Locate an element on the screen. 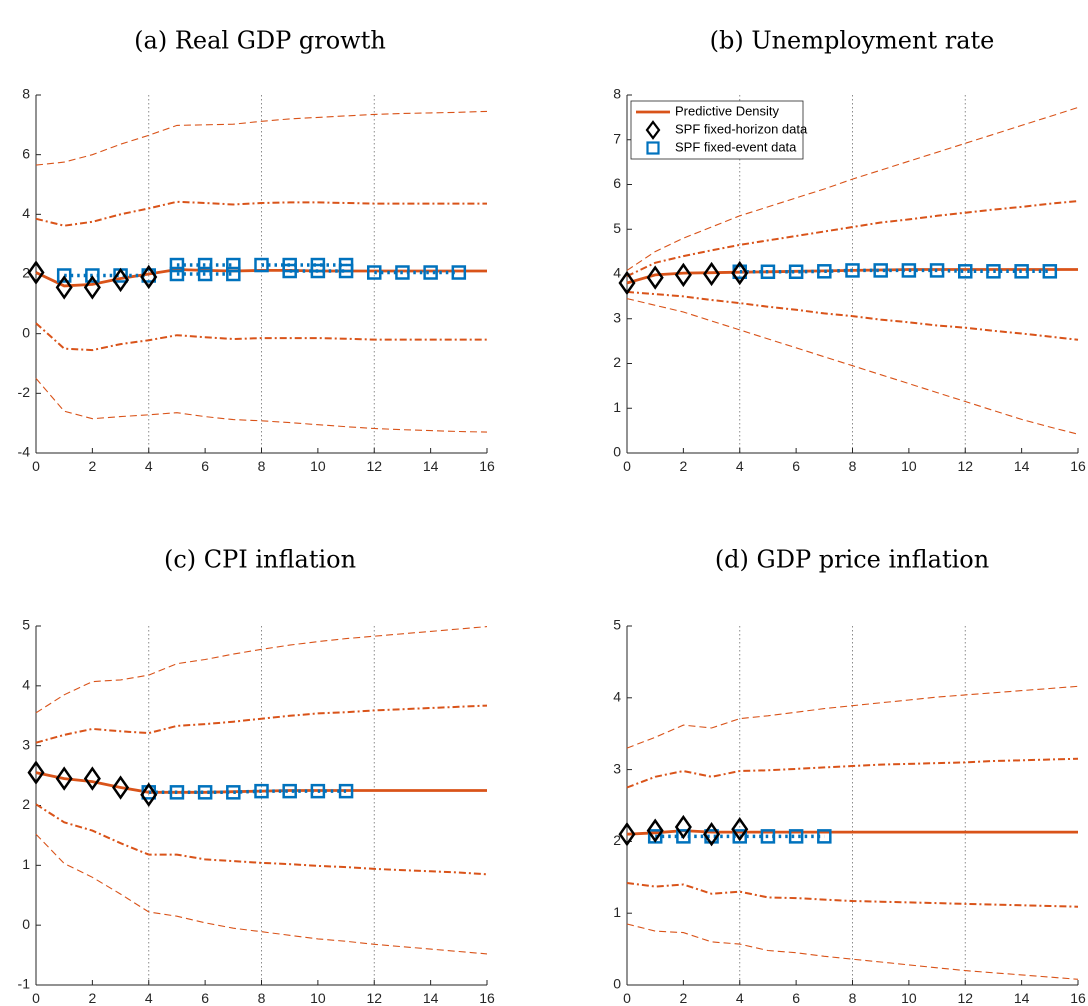 The width and height of the screenshot is (1088, 1006). legend-label: SPF fixed-event data is located at coordinates (736, 146).